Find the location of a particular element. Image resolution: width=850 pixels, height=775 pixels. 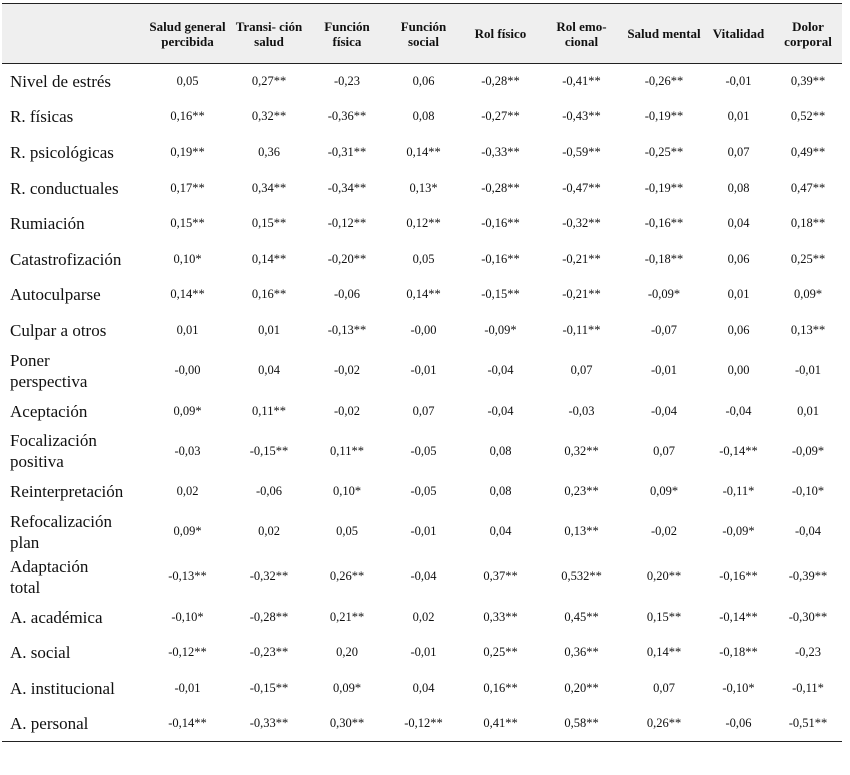

correlation-cell: -0,19** is located at coordinates (664, 187).